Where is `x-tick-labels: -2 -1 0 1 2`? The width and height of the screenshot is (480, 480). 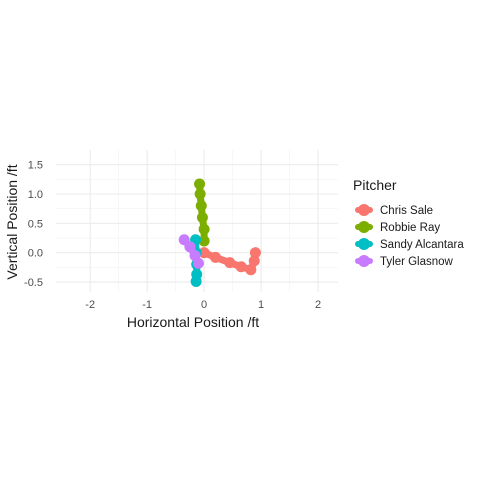 x-tick-labels: -2 -1 0 1 2 is located at coordinates (203, 305).